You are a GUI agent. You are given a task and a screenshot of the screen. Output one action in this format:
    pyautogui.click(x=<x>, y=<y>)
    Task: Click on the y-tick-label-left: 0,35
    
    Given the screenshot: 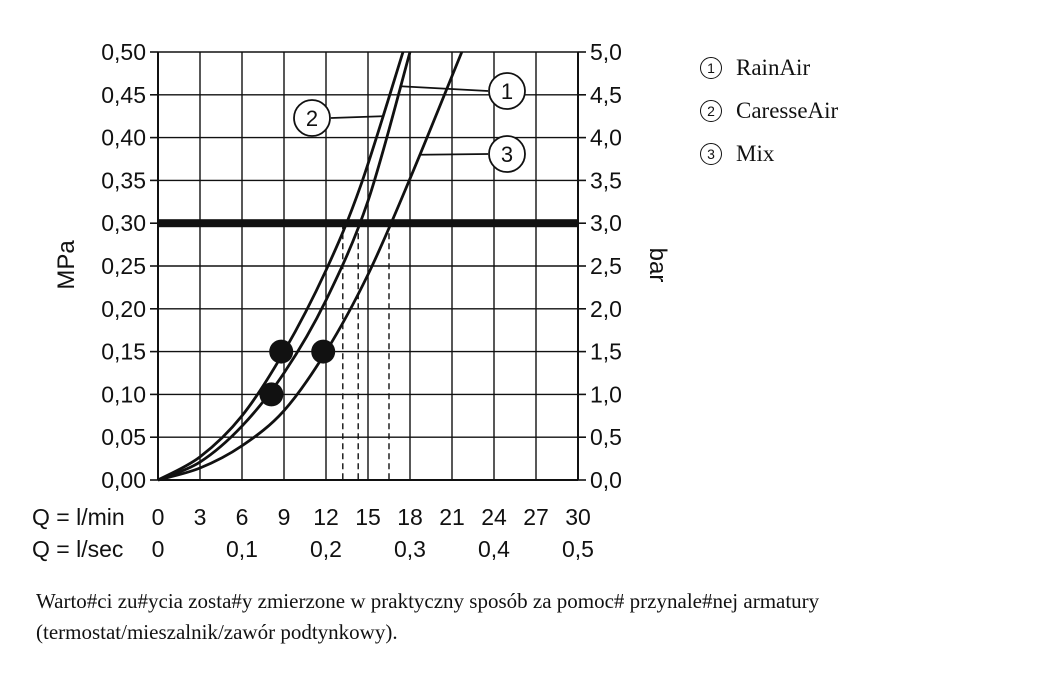 What is the action you would take?
    pyautogui.click(x=123, y=180)
    